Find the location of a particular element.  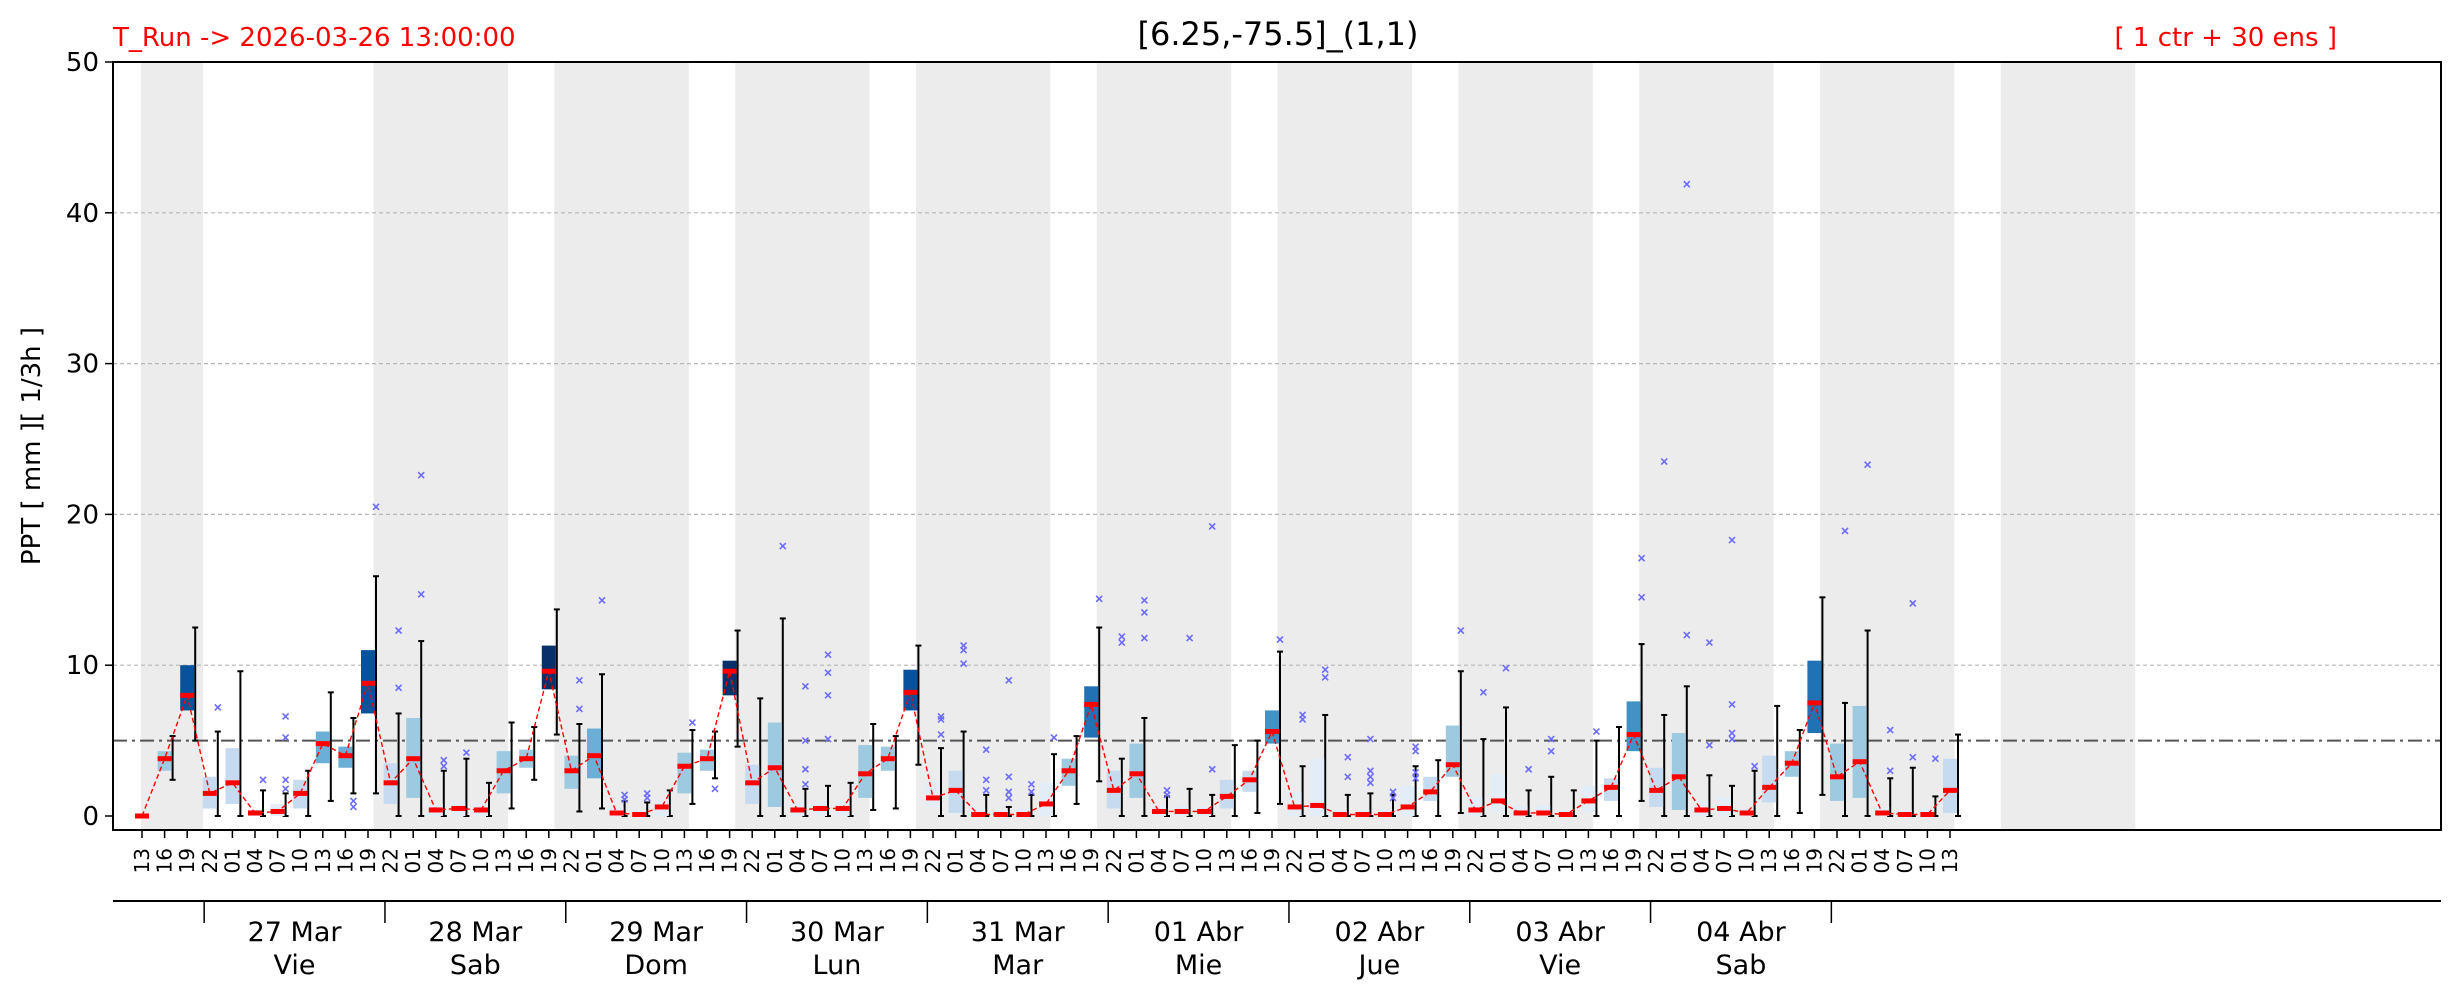

ensemble-members-label: [ 1 ctr + 30 ens ] is located at coordinates (2226, 38).